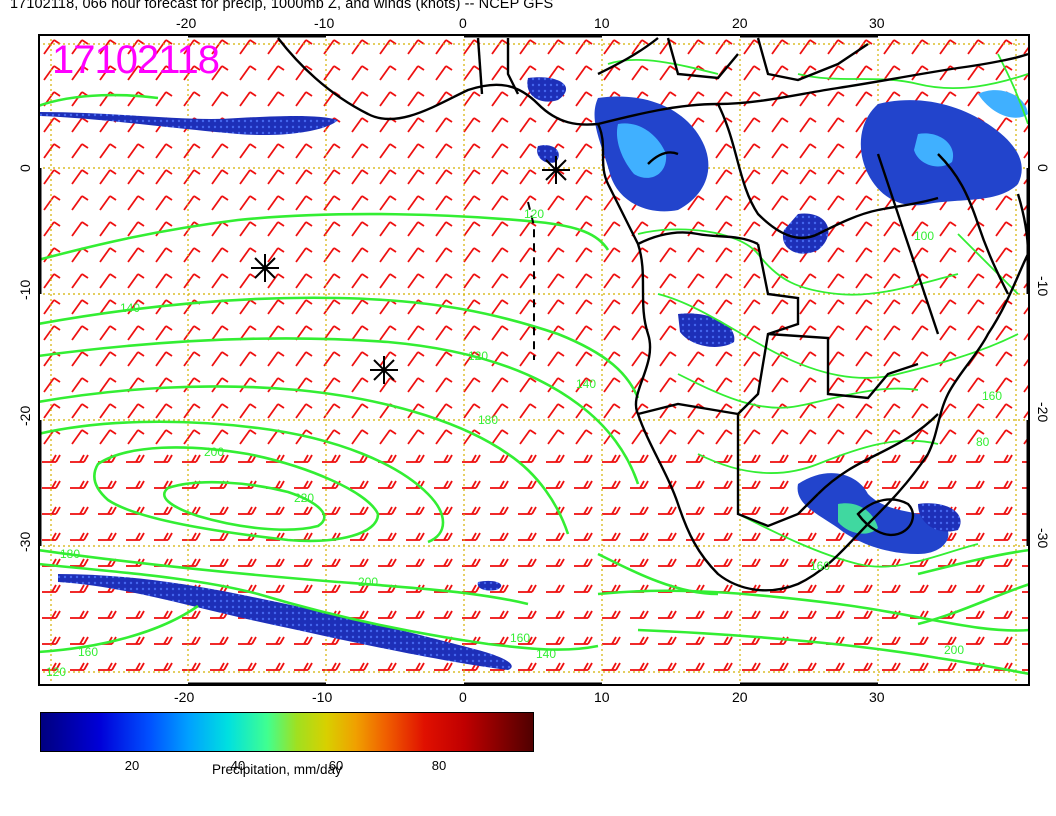 The width and height of the screenshot is (1056, 816). Describe the element at coordinates (463, 697) in the screenshot. I see `lon-tick-bottom: 0` at that location.